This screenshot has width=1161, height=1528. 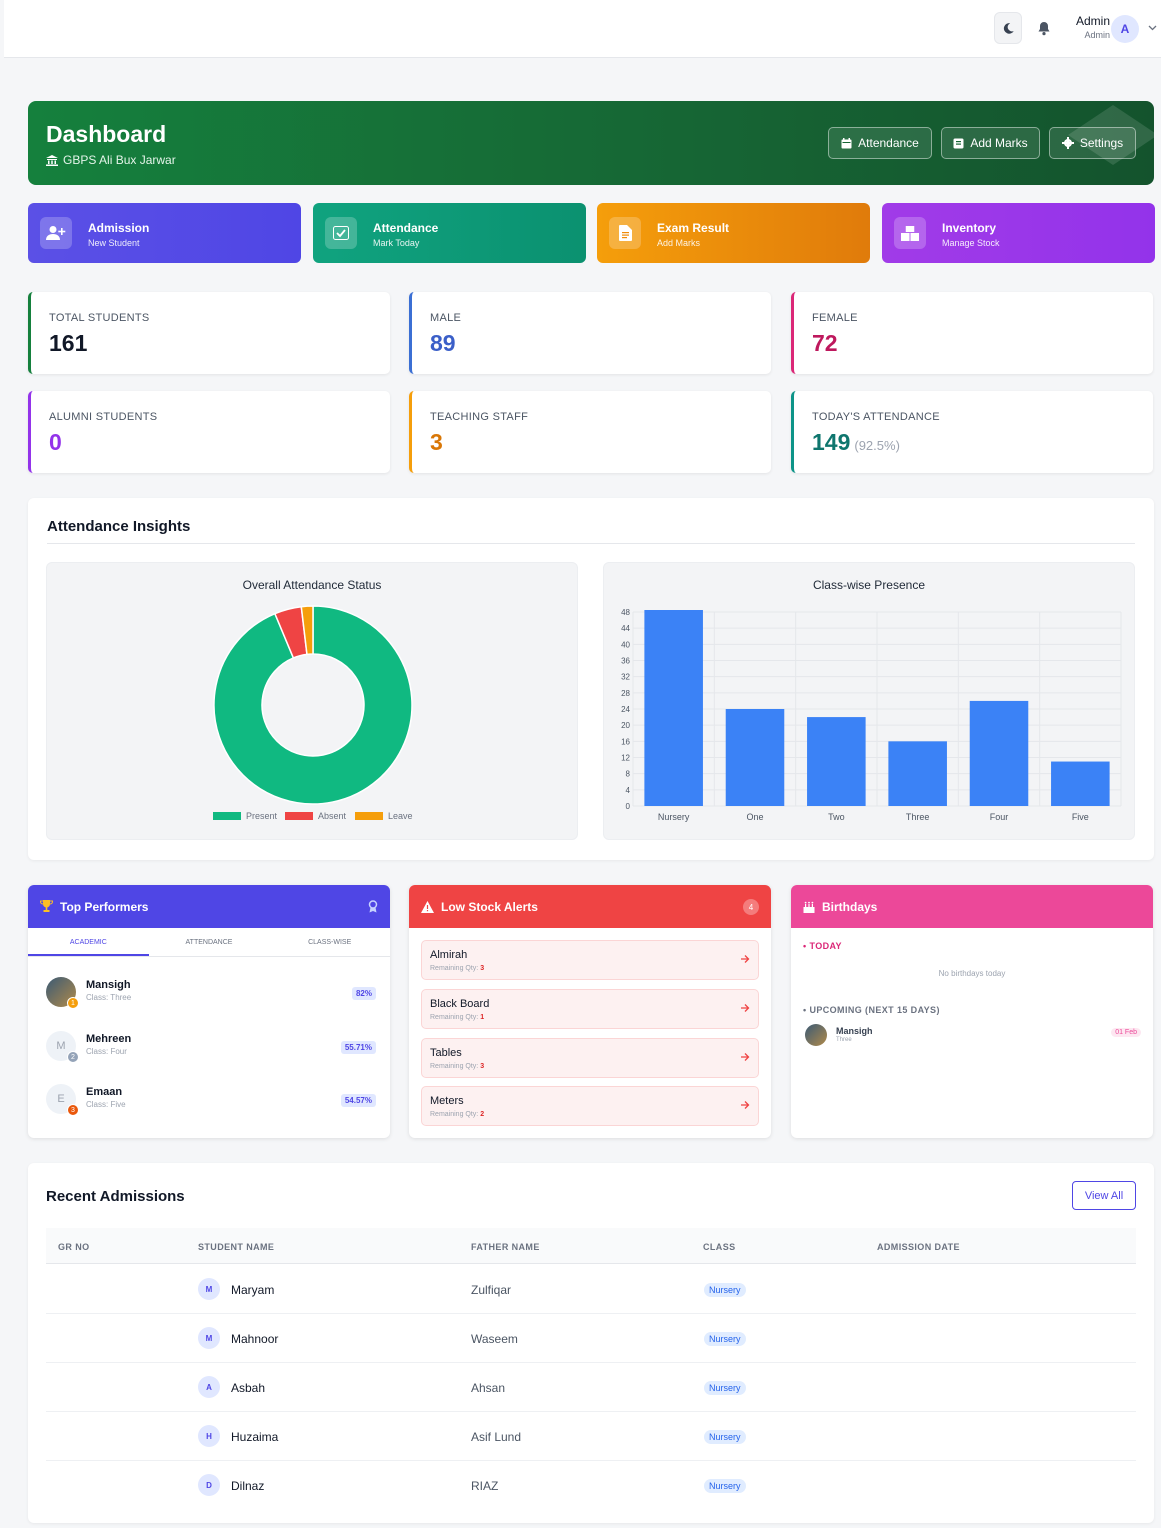 What do you see at coordinates (1097, 35) in the screenshot?
I see `user-role: Admin` at bounding box center [1097, 35].